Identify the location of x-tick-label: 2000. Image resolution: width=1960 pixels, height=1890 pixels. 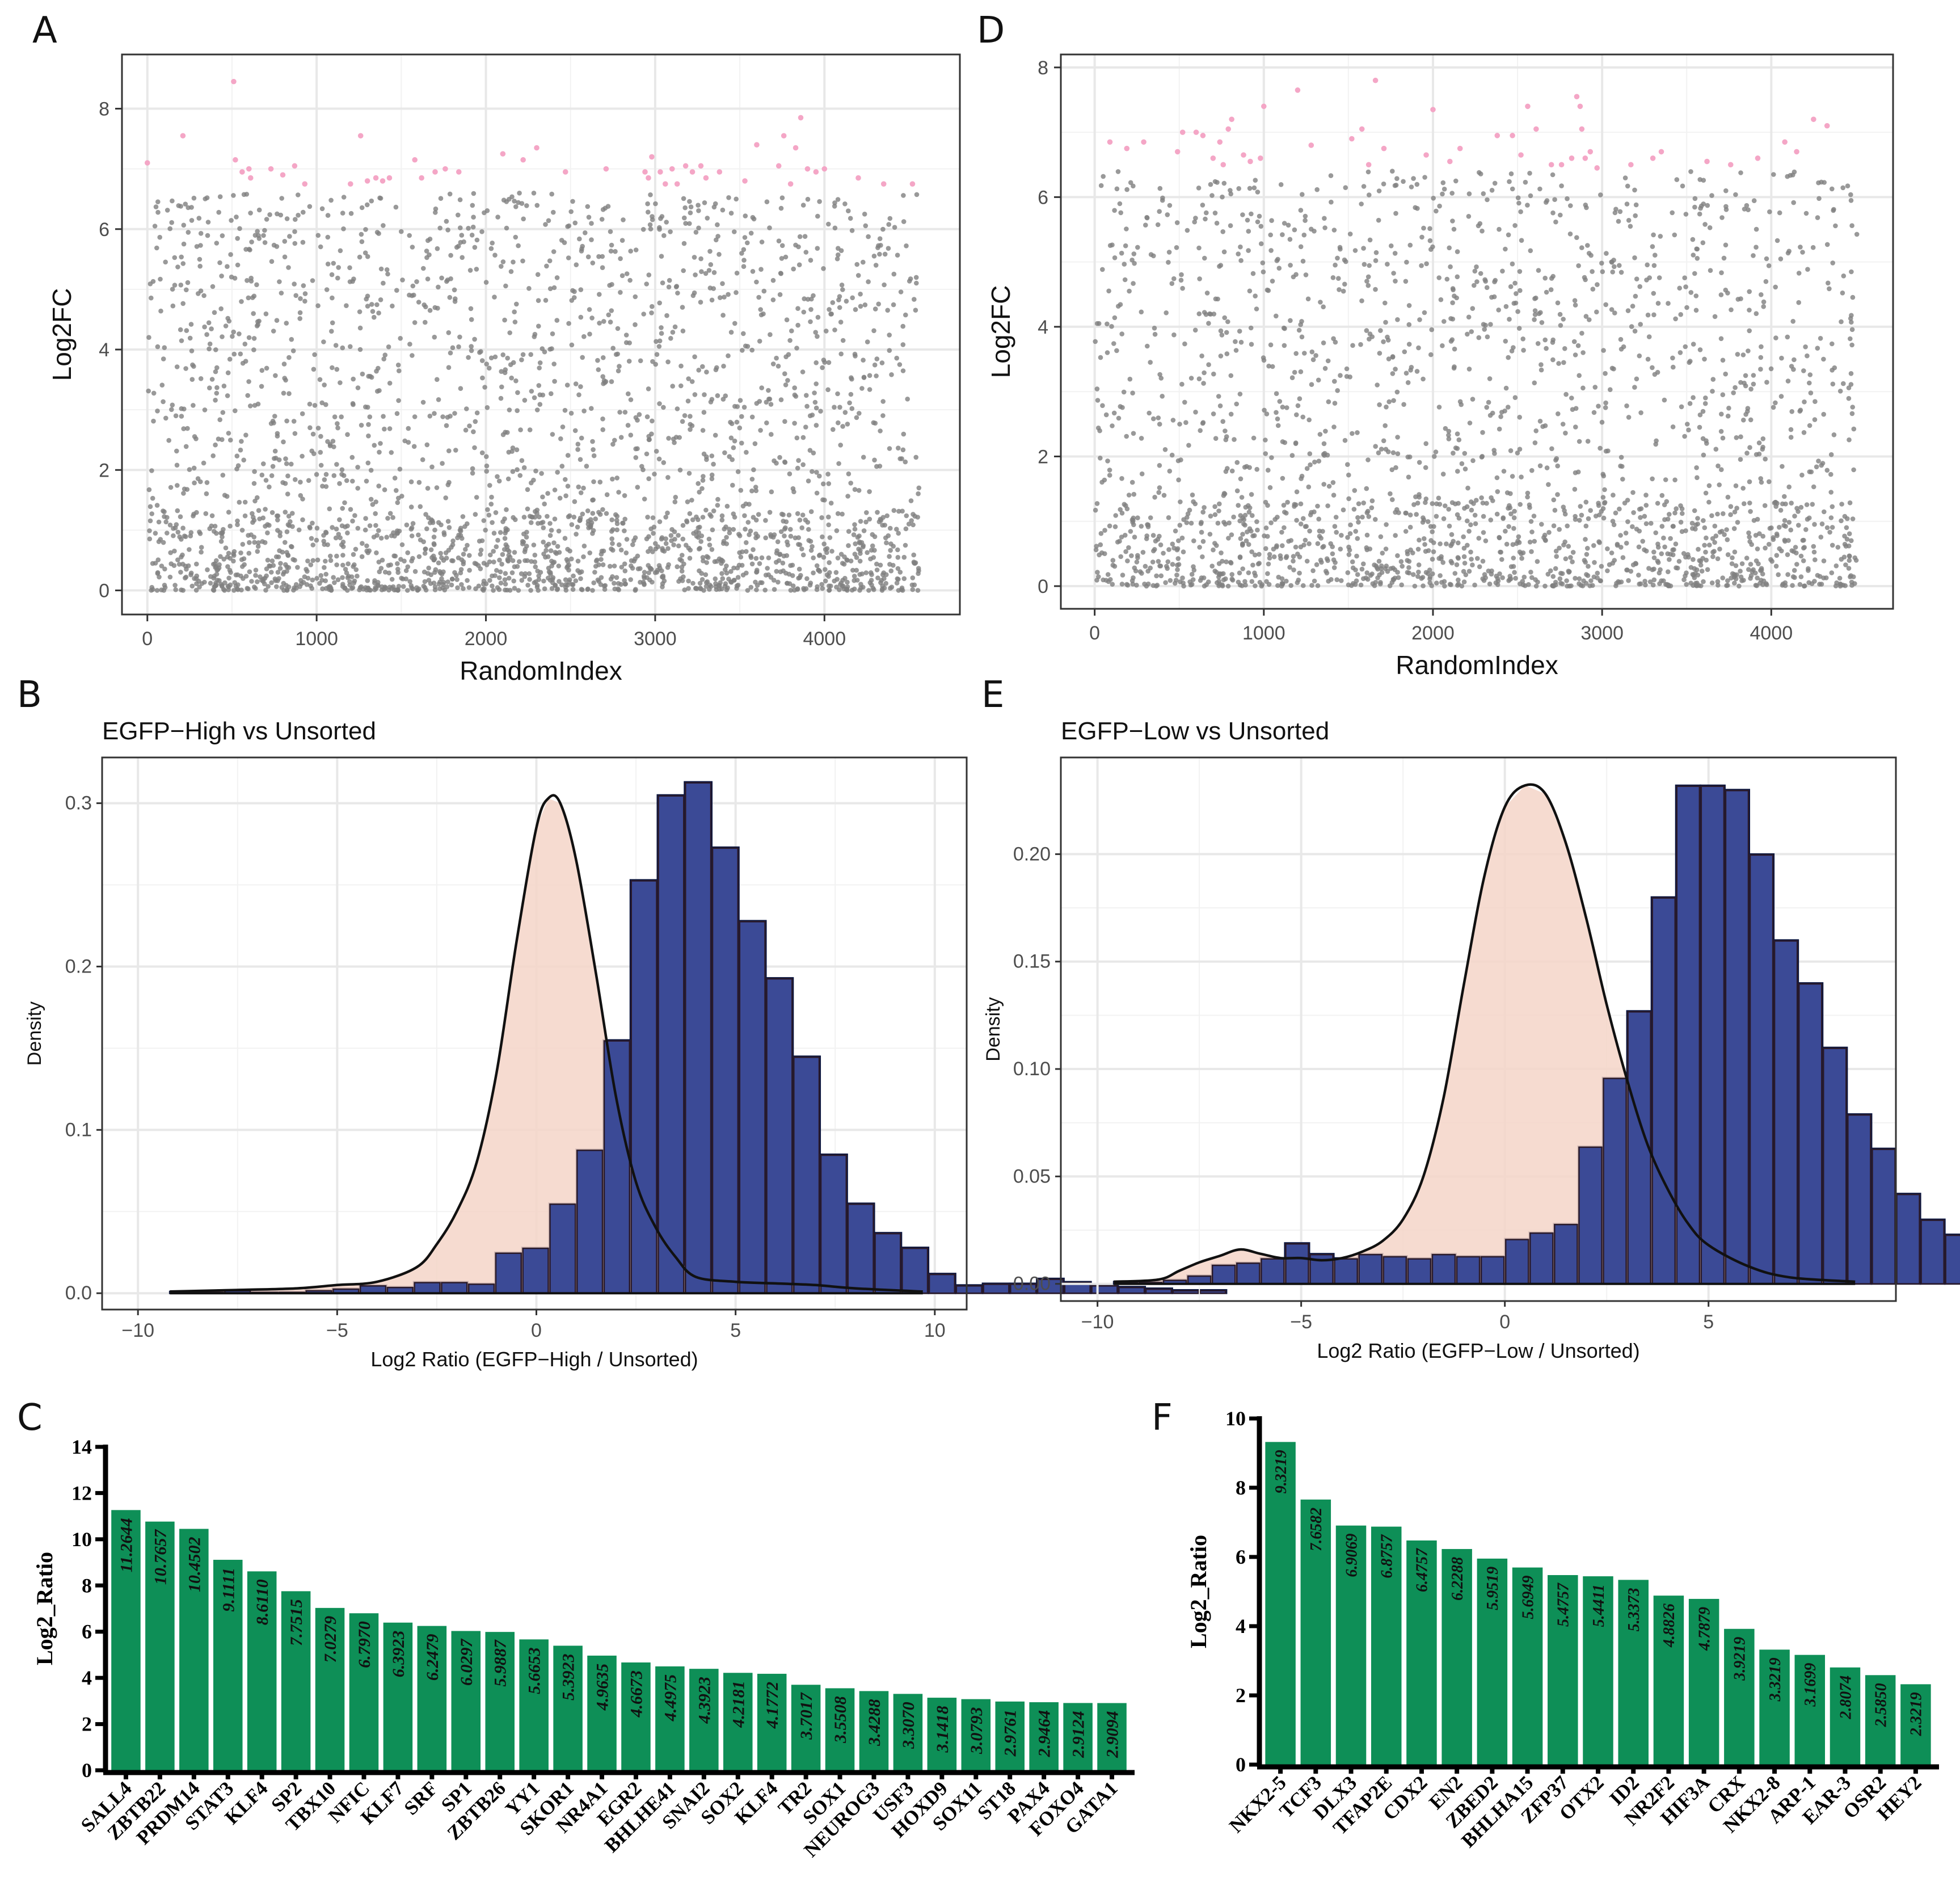
(1433, 633).